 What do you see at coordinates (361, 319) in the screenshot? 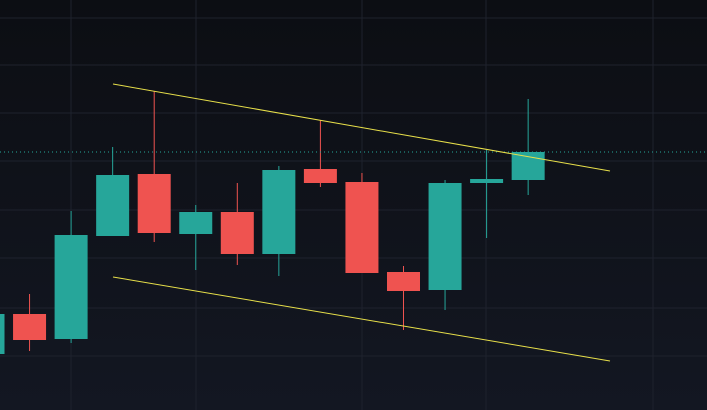
I see `trend-line-lower` at bounding box center [361, 319].